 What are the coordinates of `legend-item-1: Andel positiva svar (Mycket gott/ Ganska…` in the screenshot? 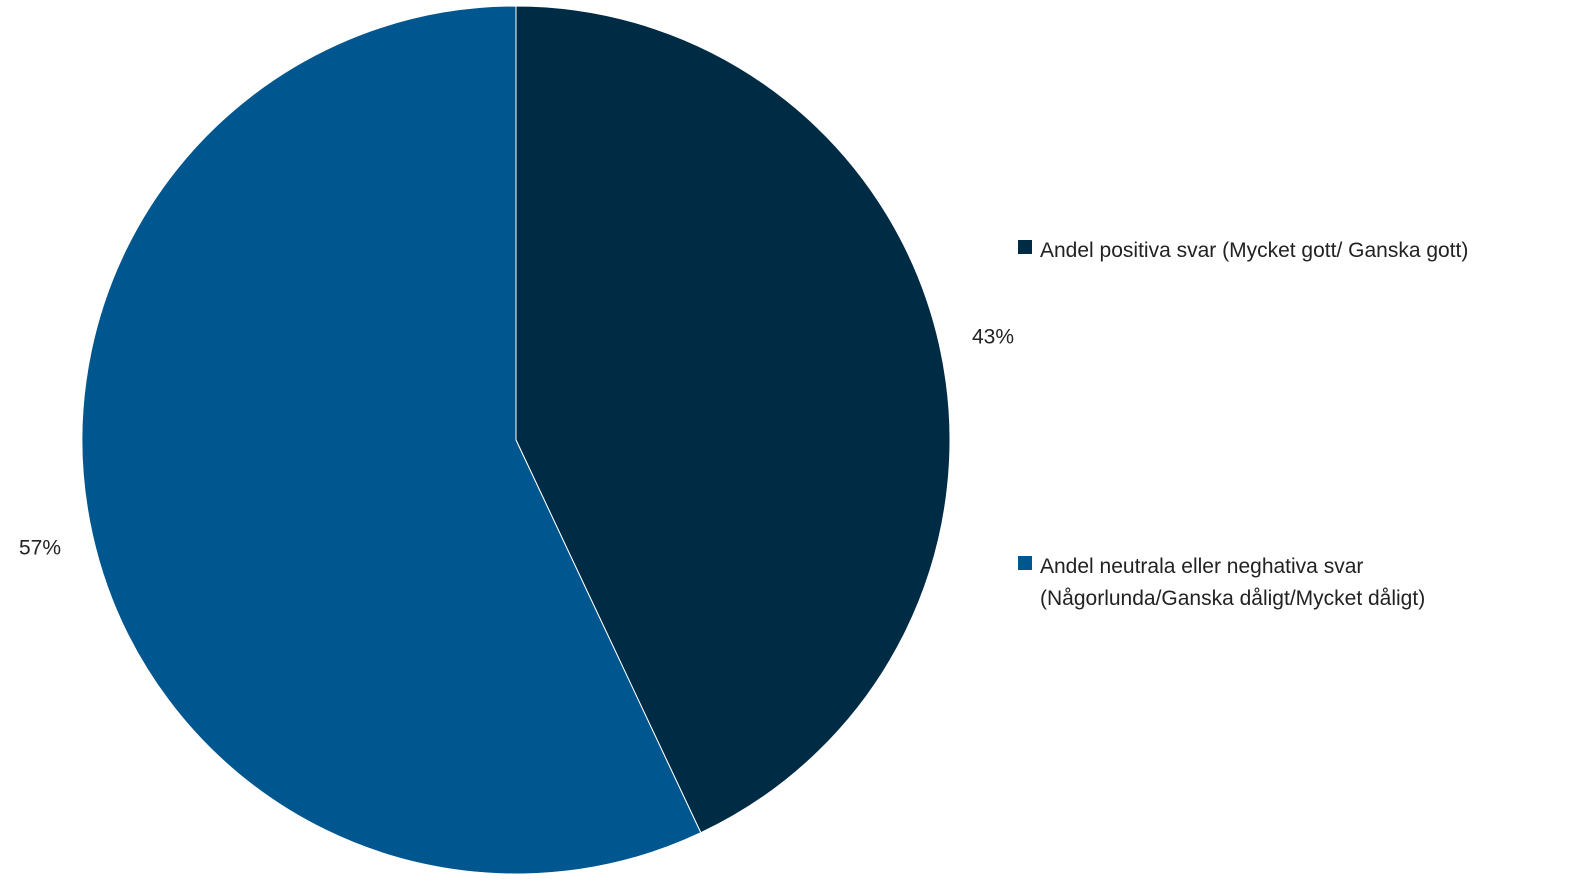 It's located at (1243, 250).